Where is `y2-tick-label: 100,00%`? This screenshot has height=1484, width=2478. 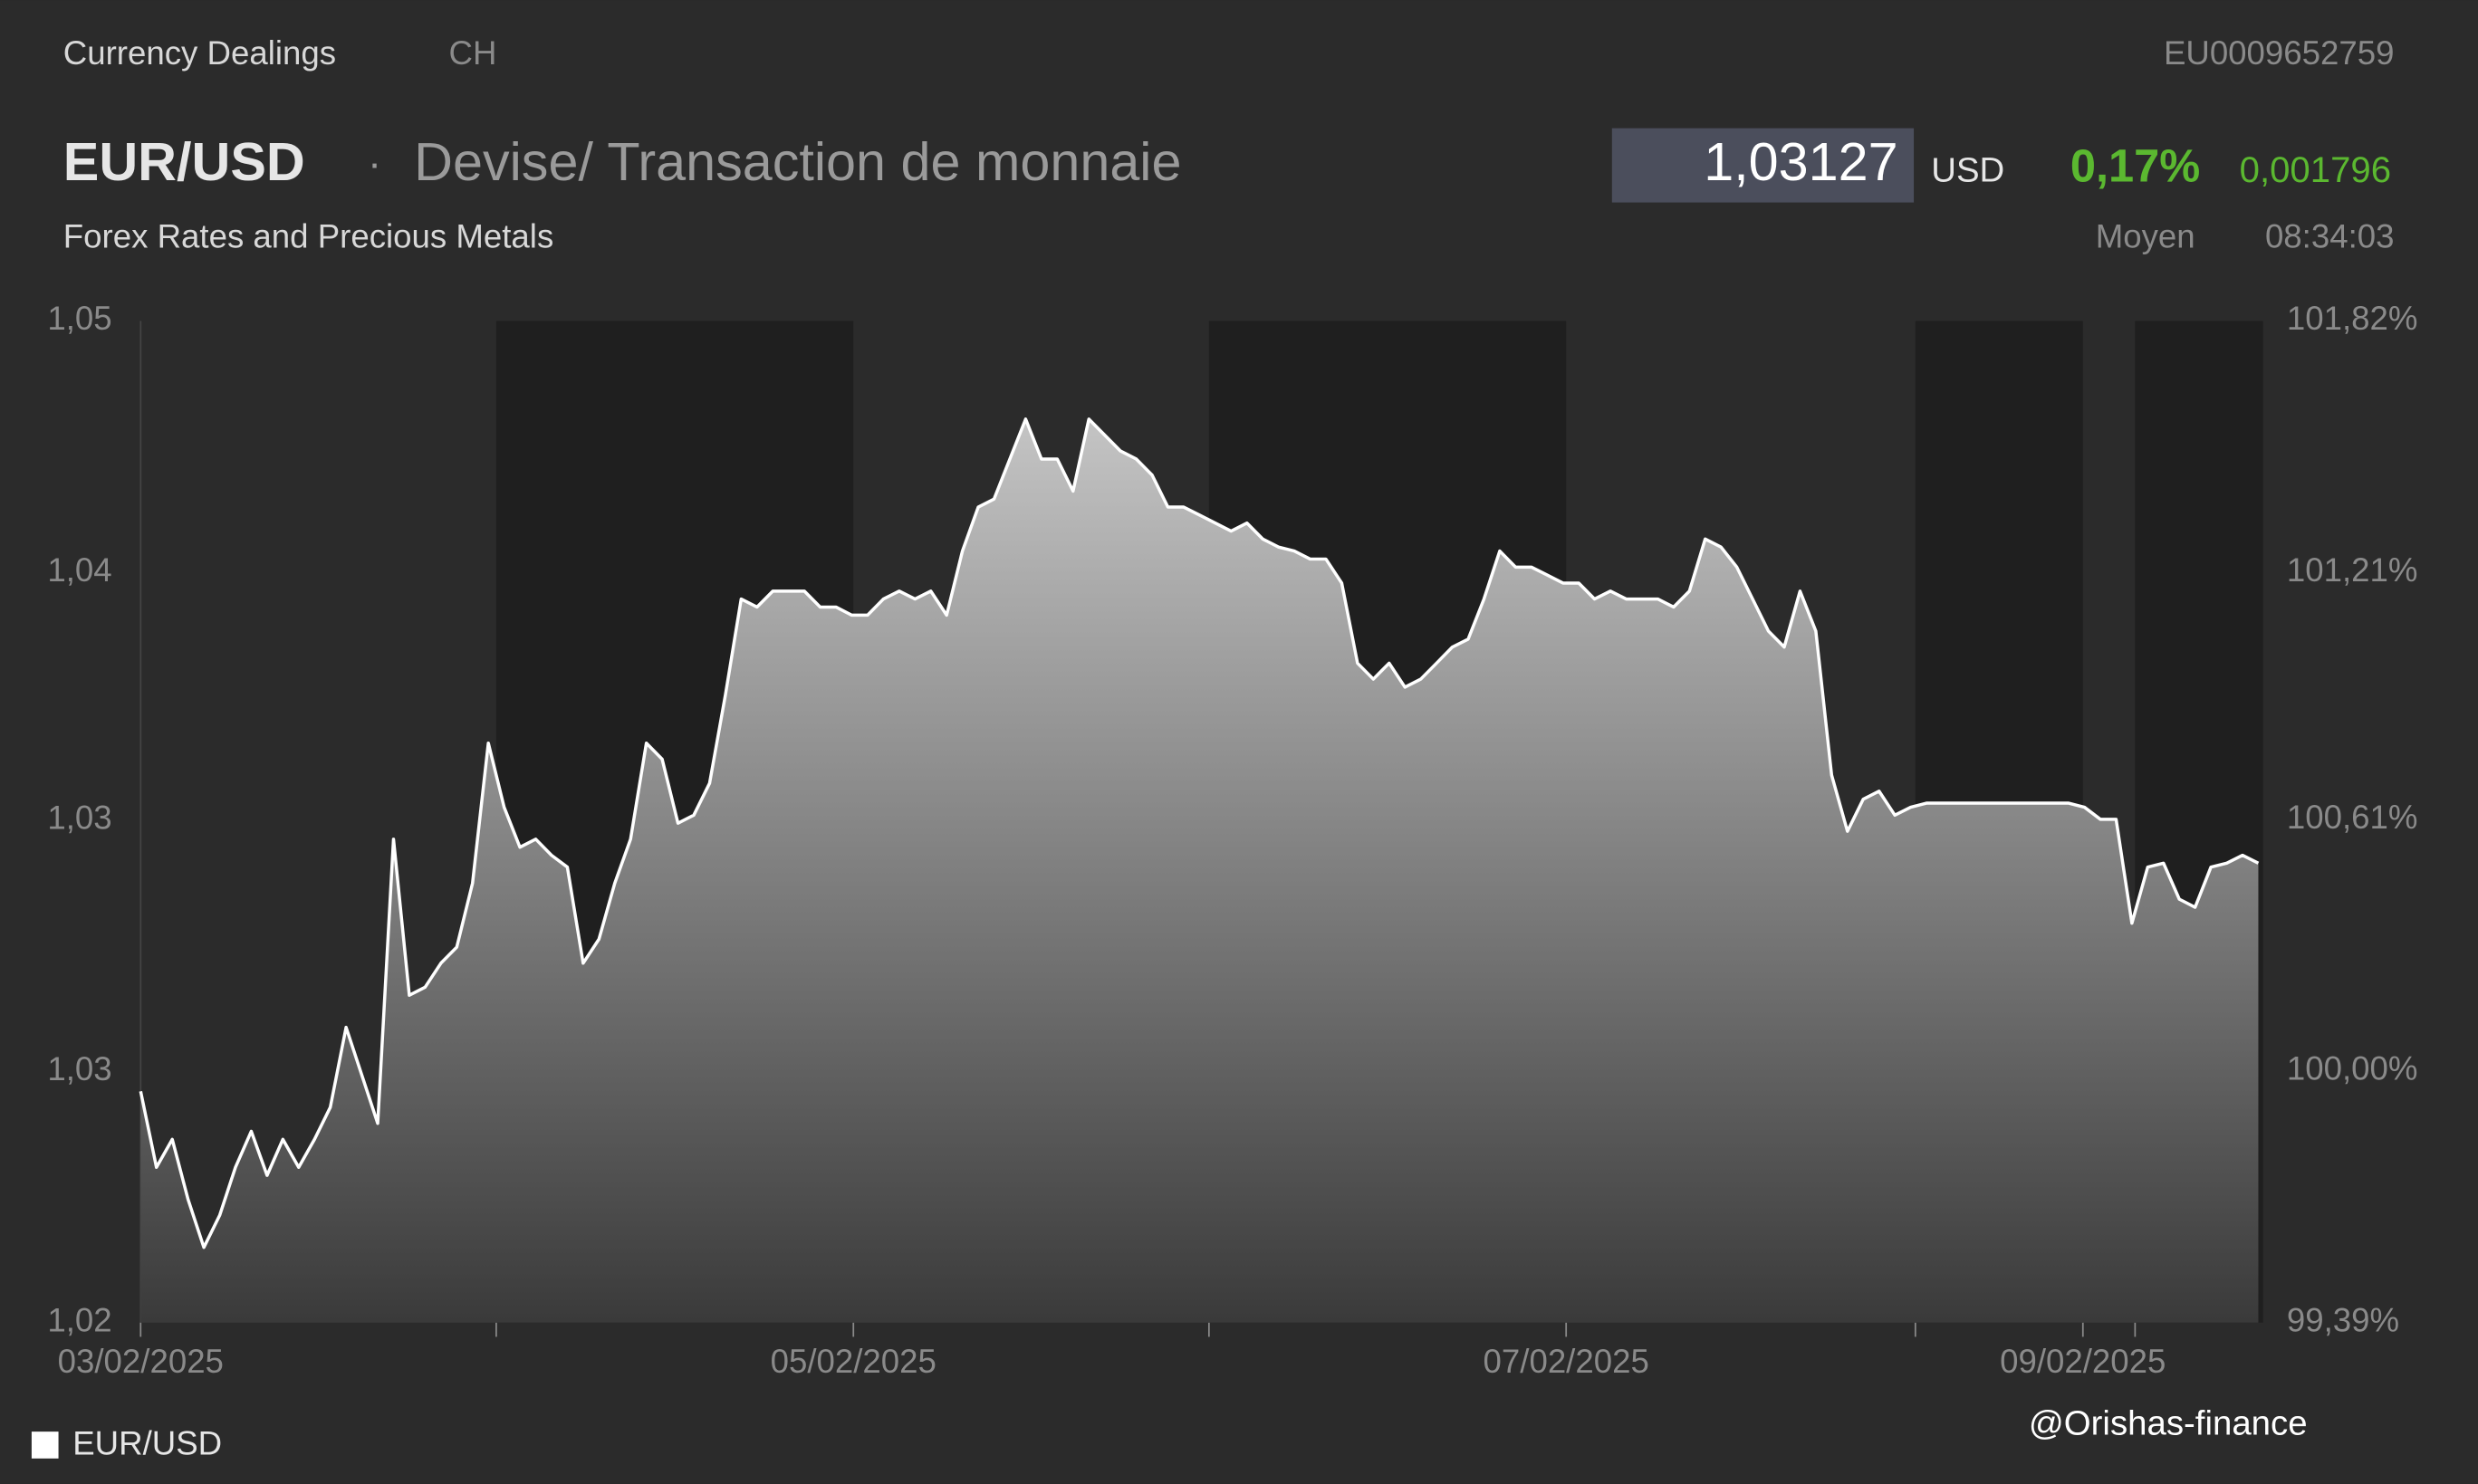 y2-tick-label: 100,00% is located at coordinates (2352, 1068).